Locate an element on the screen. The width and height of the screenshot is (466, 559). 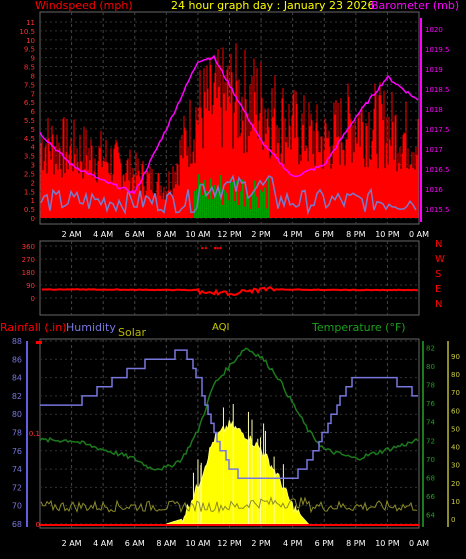
barometer-axis-label: Barometer (mb) is located at coordinates (415, 6).